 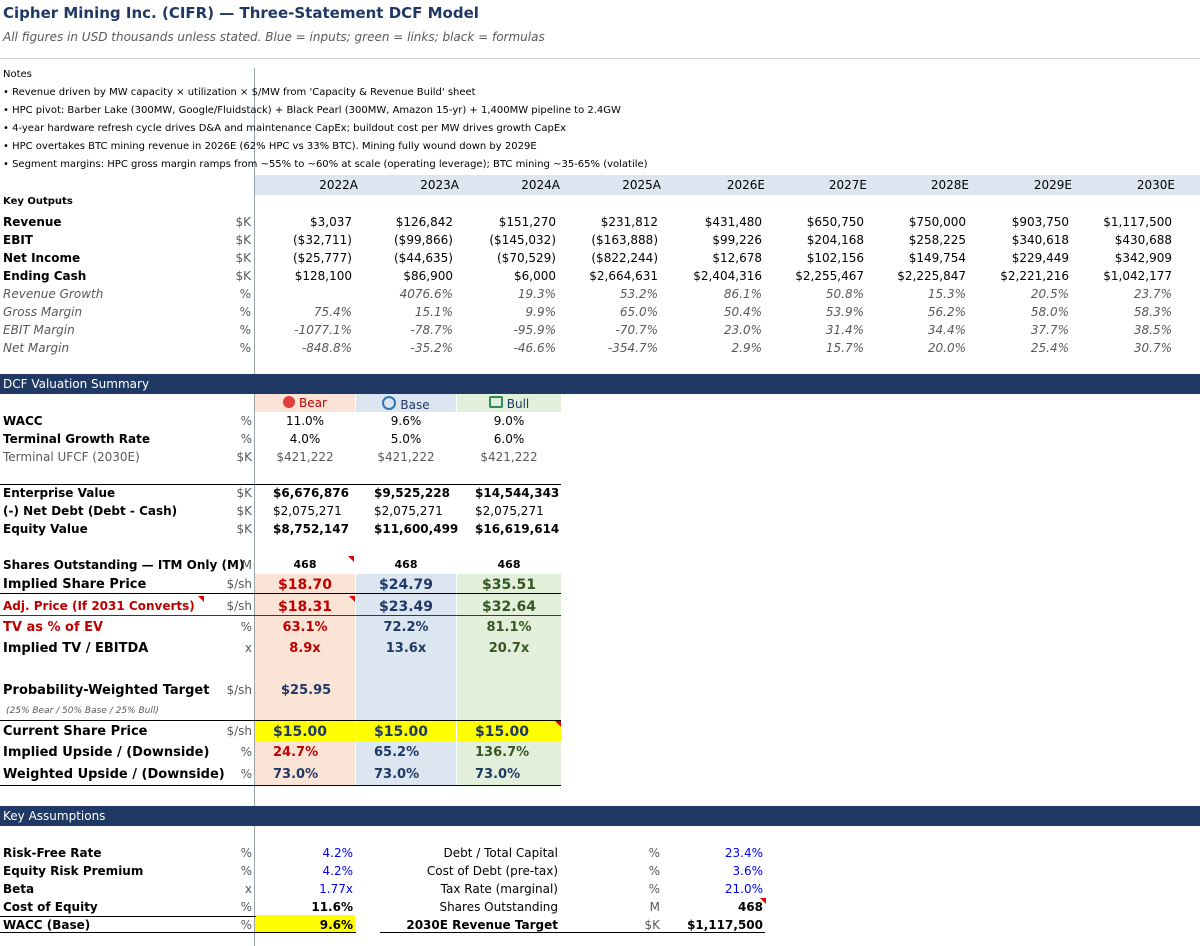 What do you see at coordinates (336, 925) in the screenshot?
I see `assumption-value: 9.6%` at bounding box center [336, 925].